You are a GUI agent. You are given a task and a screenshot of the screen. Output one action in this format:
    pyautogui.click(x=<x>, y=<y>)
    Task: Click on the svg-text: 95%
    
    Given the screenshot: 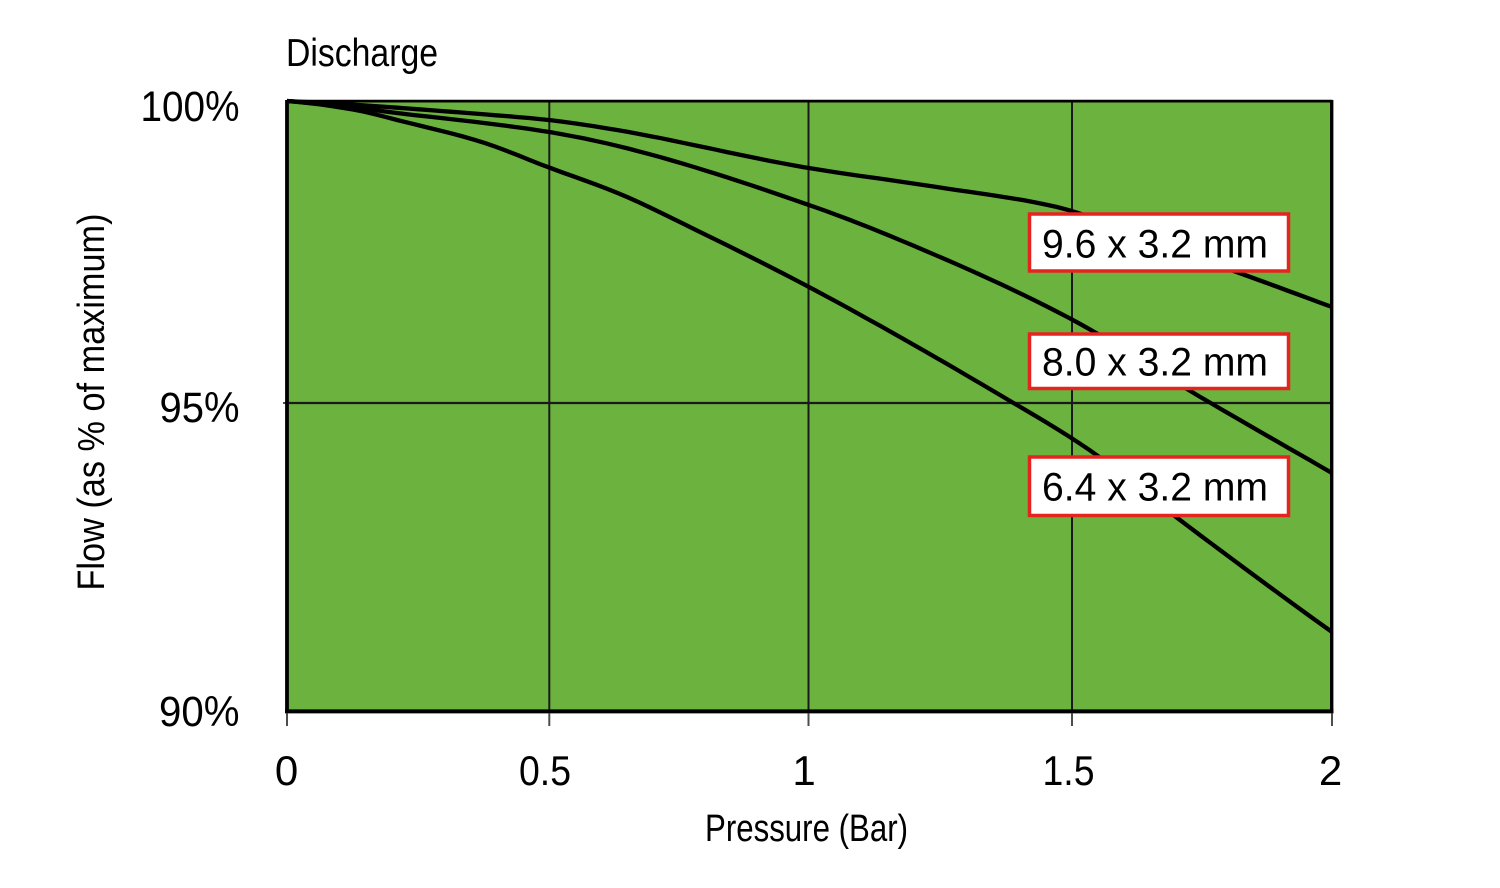 What is the action you would take?
    pyautogui.click(x=200, y=408)
    